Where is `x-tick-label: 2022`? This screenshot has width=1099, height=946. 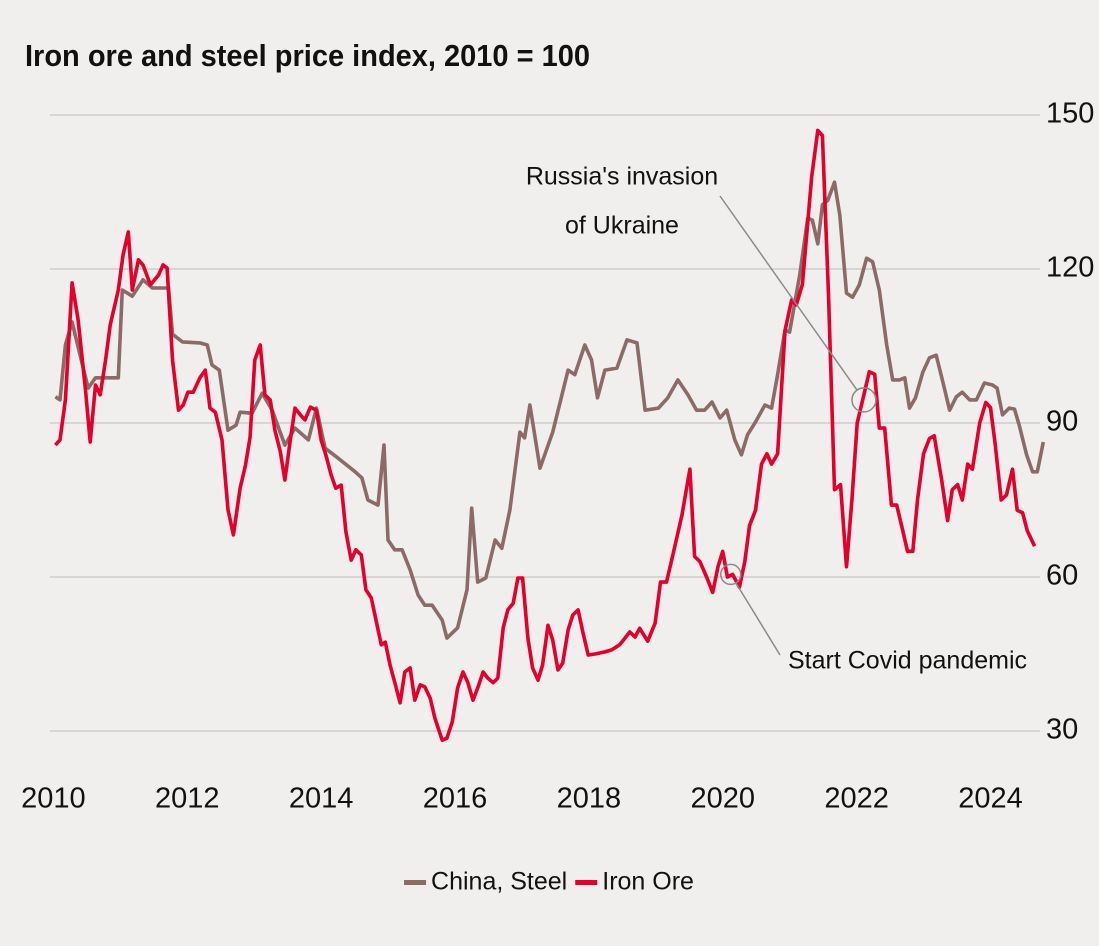
x-tick-label: 2022 is located at coordinates (856, 799).